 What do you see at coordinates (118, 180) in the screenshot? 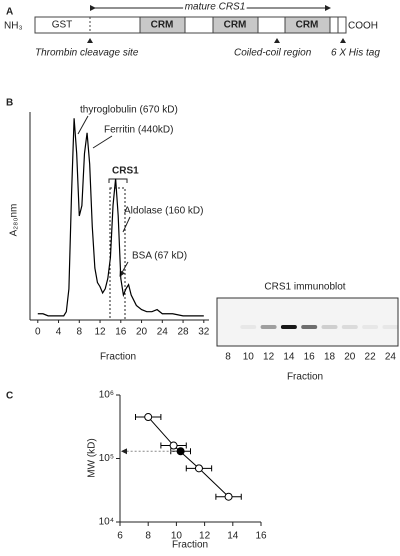
I see `crs1-bracket` at bounding box center [118, 180].